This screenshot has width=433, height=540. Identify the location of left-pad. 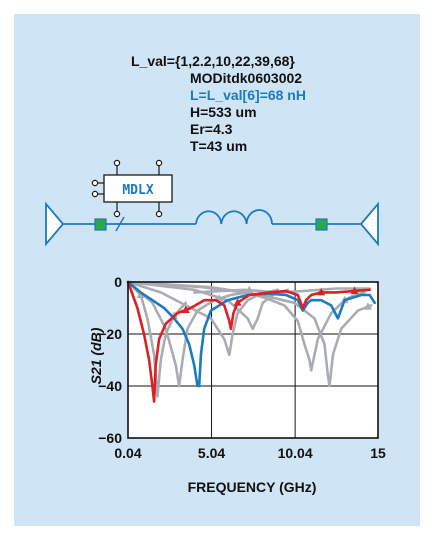
(100, 224).